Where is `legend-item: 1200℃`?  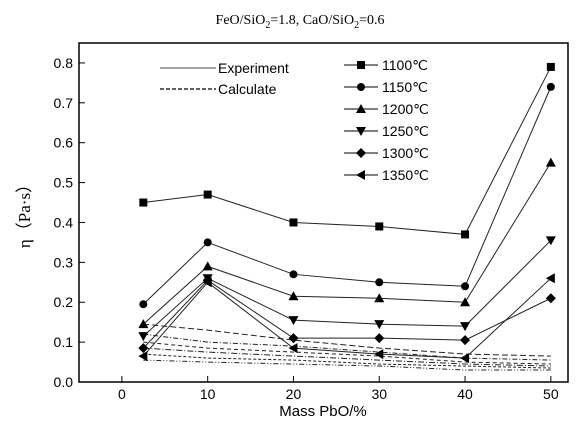 legend-item: 1200℃ is located at coordinates (386, 109).